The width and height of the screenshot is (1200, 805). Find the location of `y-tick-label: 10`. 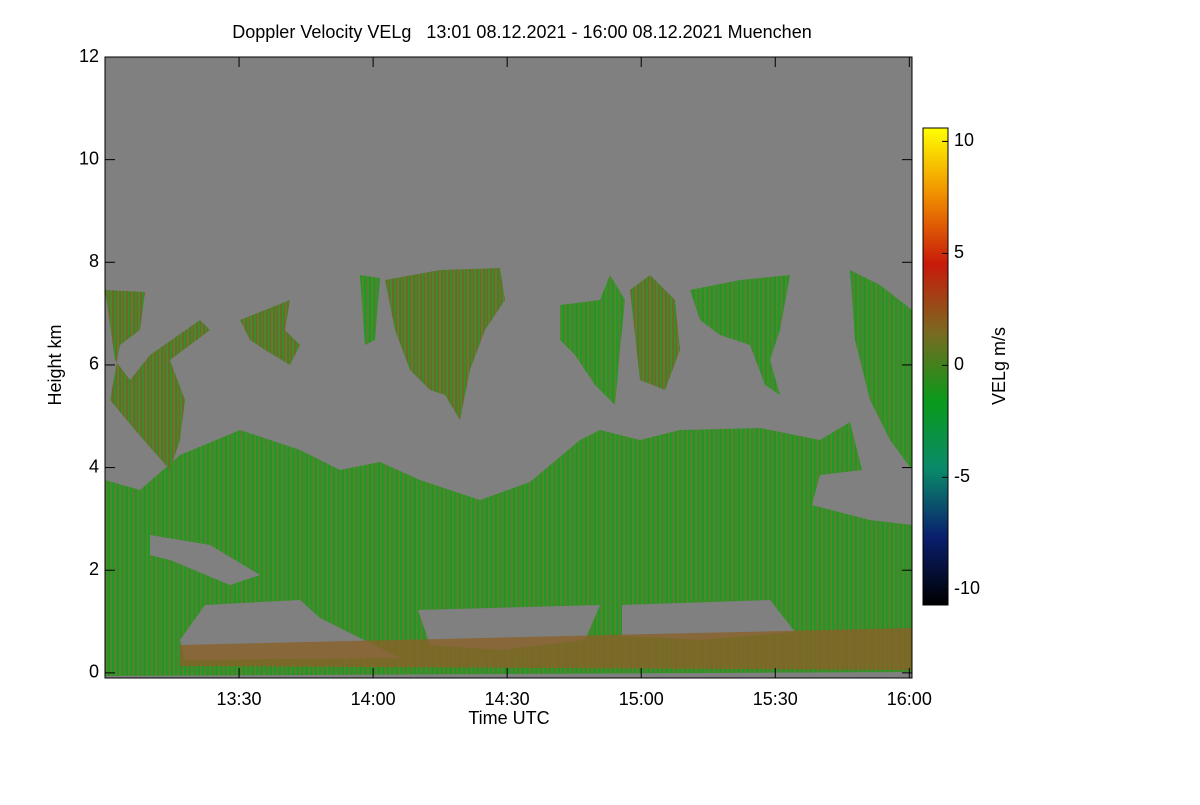

y-tick-label: 10 is located at coordinates (89, 158).